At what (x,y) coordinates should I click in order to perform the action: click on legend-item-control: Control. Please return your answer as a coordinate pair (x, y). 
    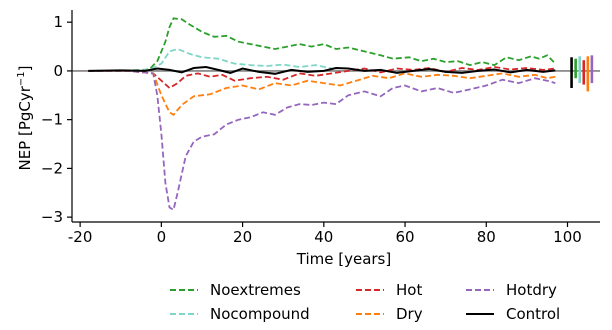
    Looking at the image, I should click on (513, 314).